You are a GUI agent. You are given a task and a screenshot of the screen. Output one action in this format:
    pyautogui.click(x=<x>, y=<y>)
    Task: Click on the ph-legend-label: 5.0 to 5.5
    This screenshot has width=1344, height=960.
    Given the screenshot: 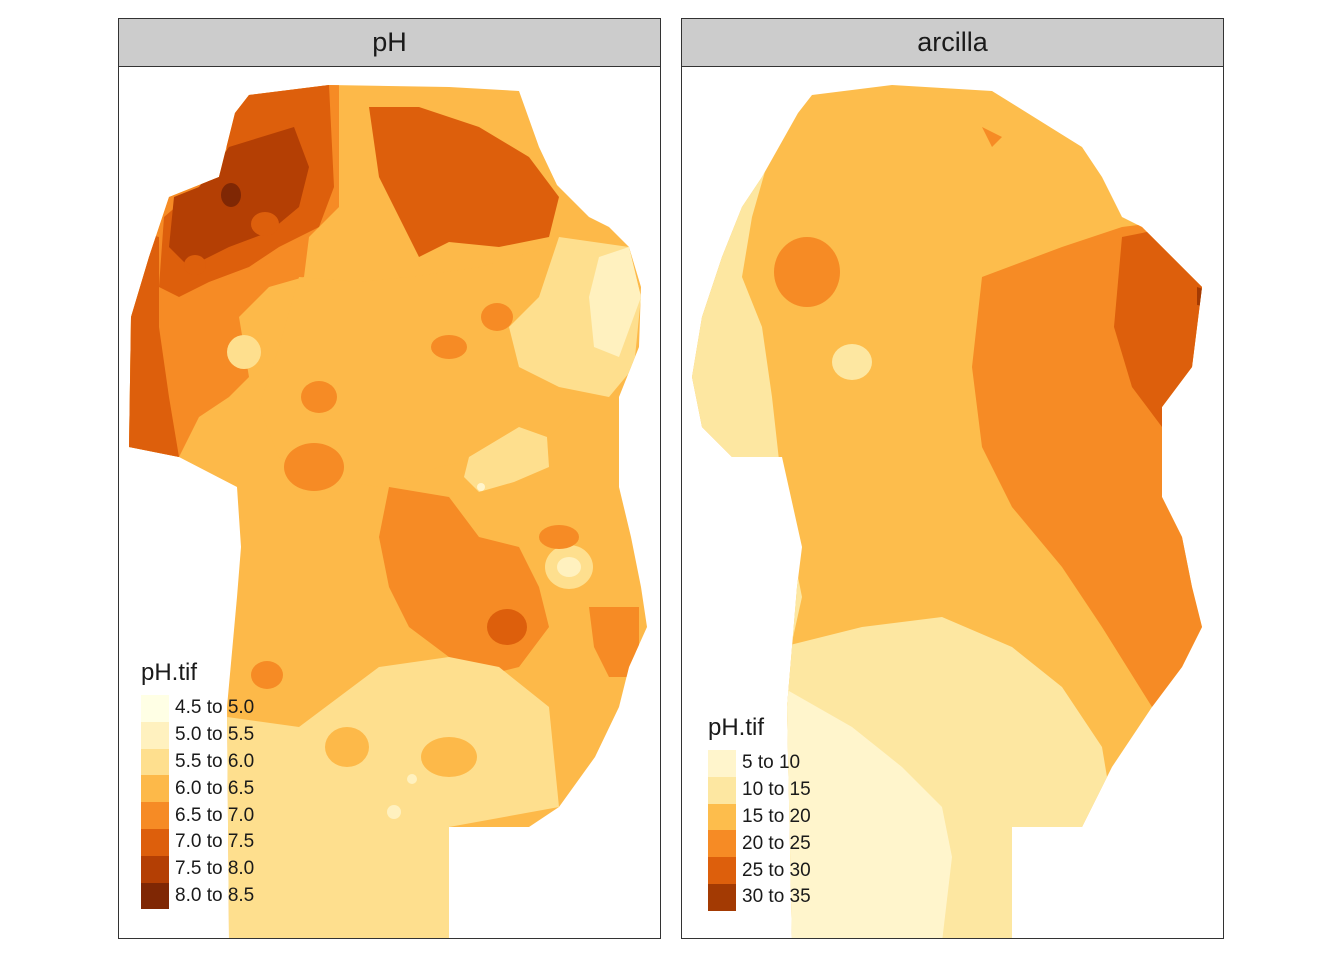 What is the action you would take?
    pyautogui.click(x=215, y=735)
    